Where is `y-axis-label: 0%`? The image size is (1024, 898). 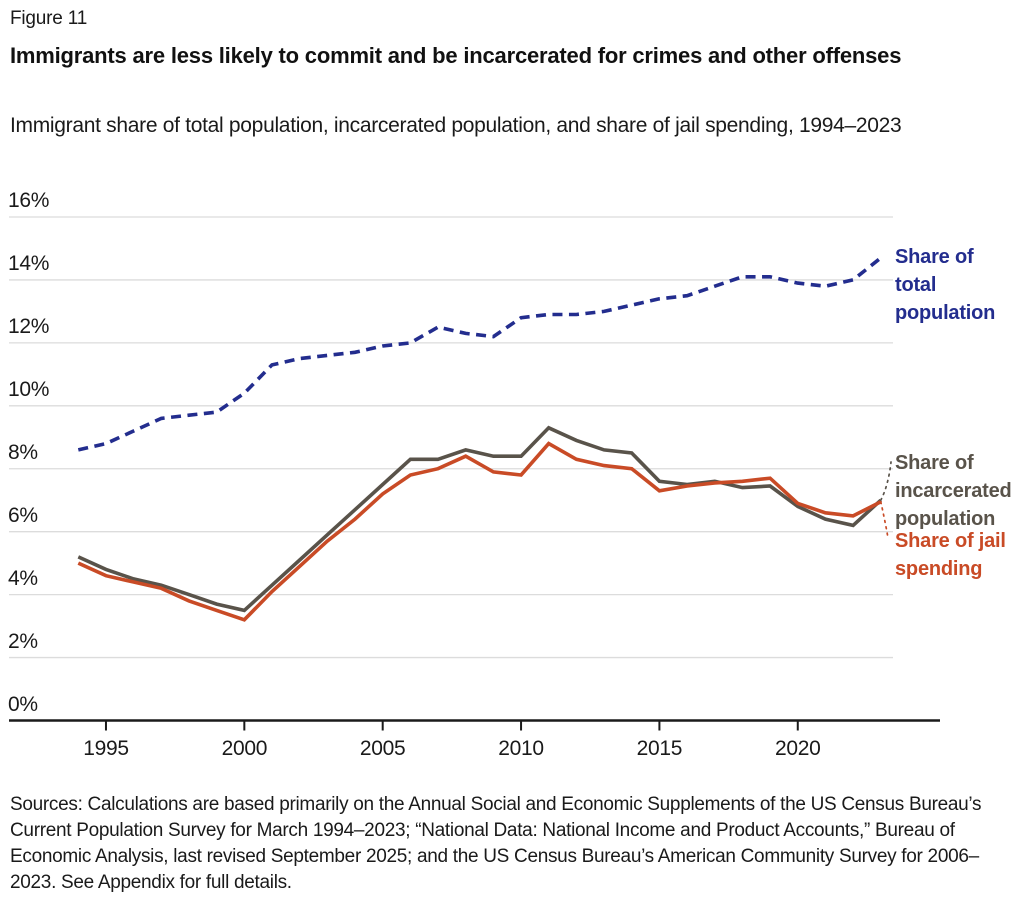
y-axis-label: 0% is located at coordinates (23, 704).